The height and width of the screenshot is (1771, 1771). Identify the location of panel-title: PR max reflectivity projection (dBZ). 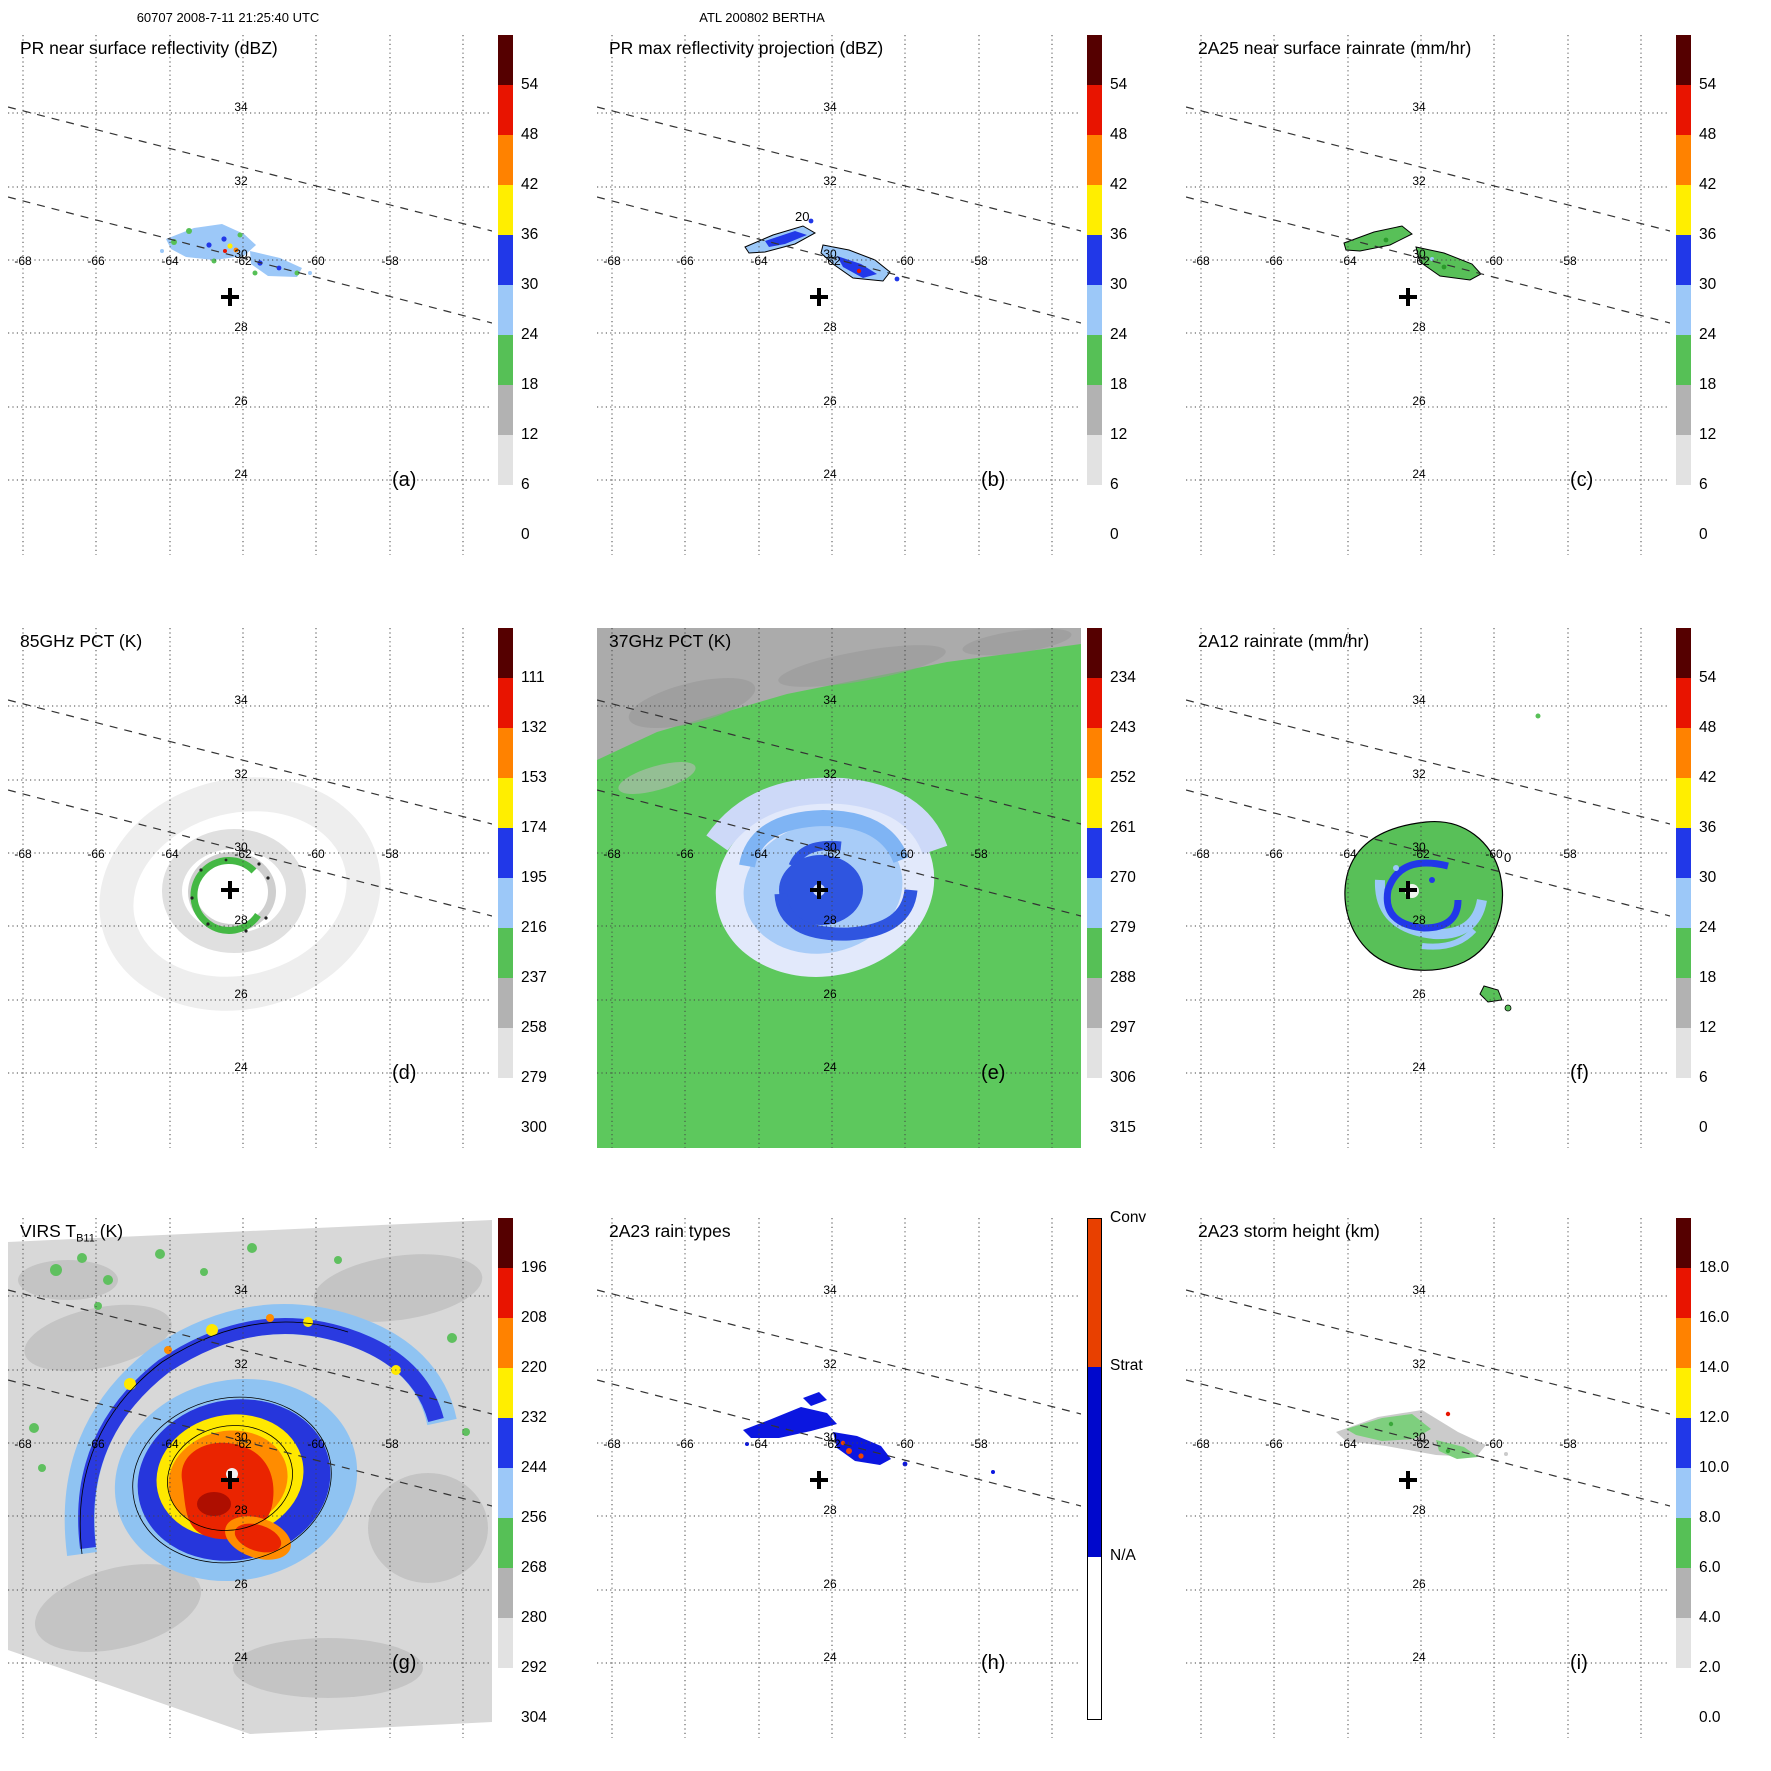
(746, 48).